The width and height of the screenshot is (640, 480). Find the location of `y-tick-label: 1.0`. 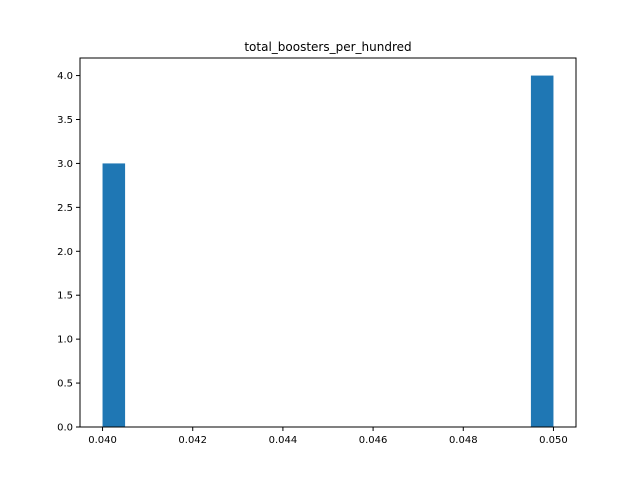

y-tick-label: 1.0 is located at coordinates (65, 340).